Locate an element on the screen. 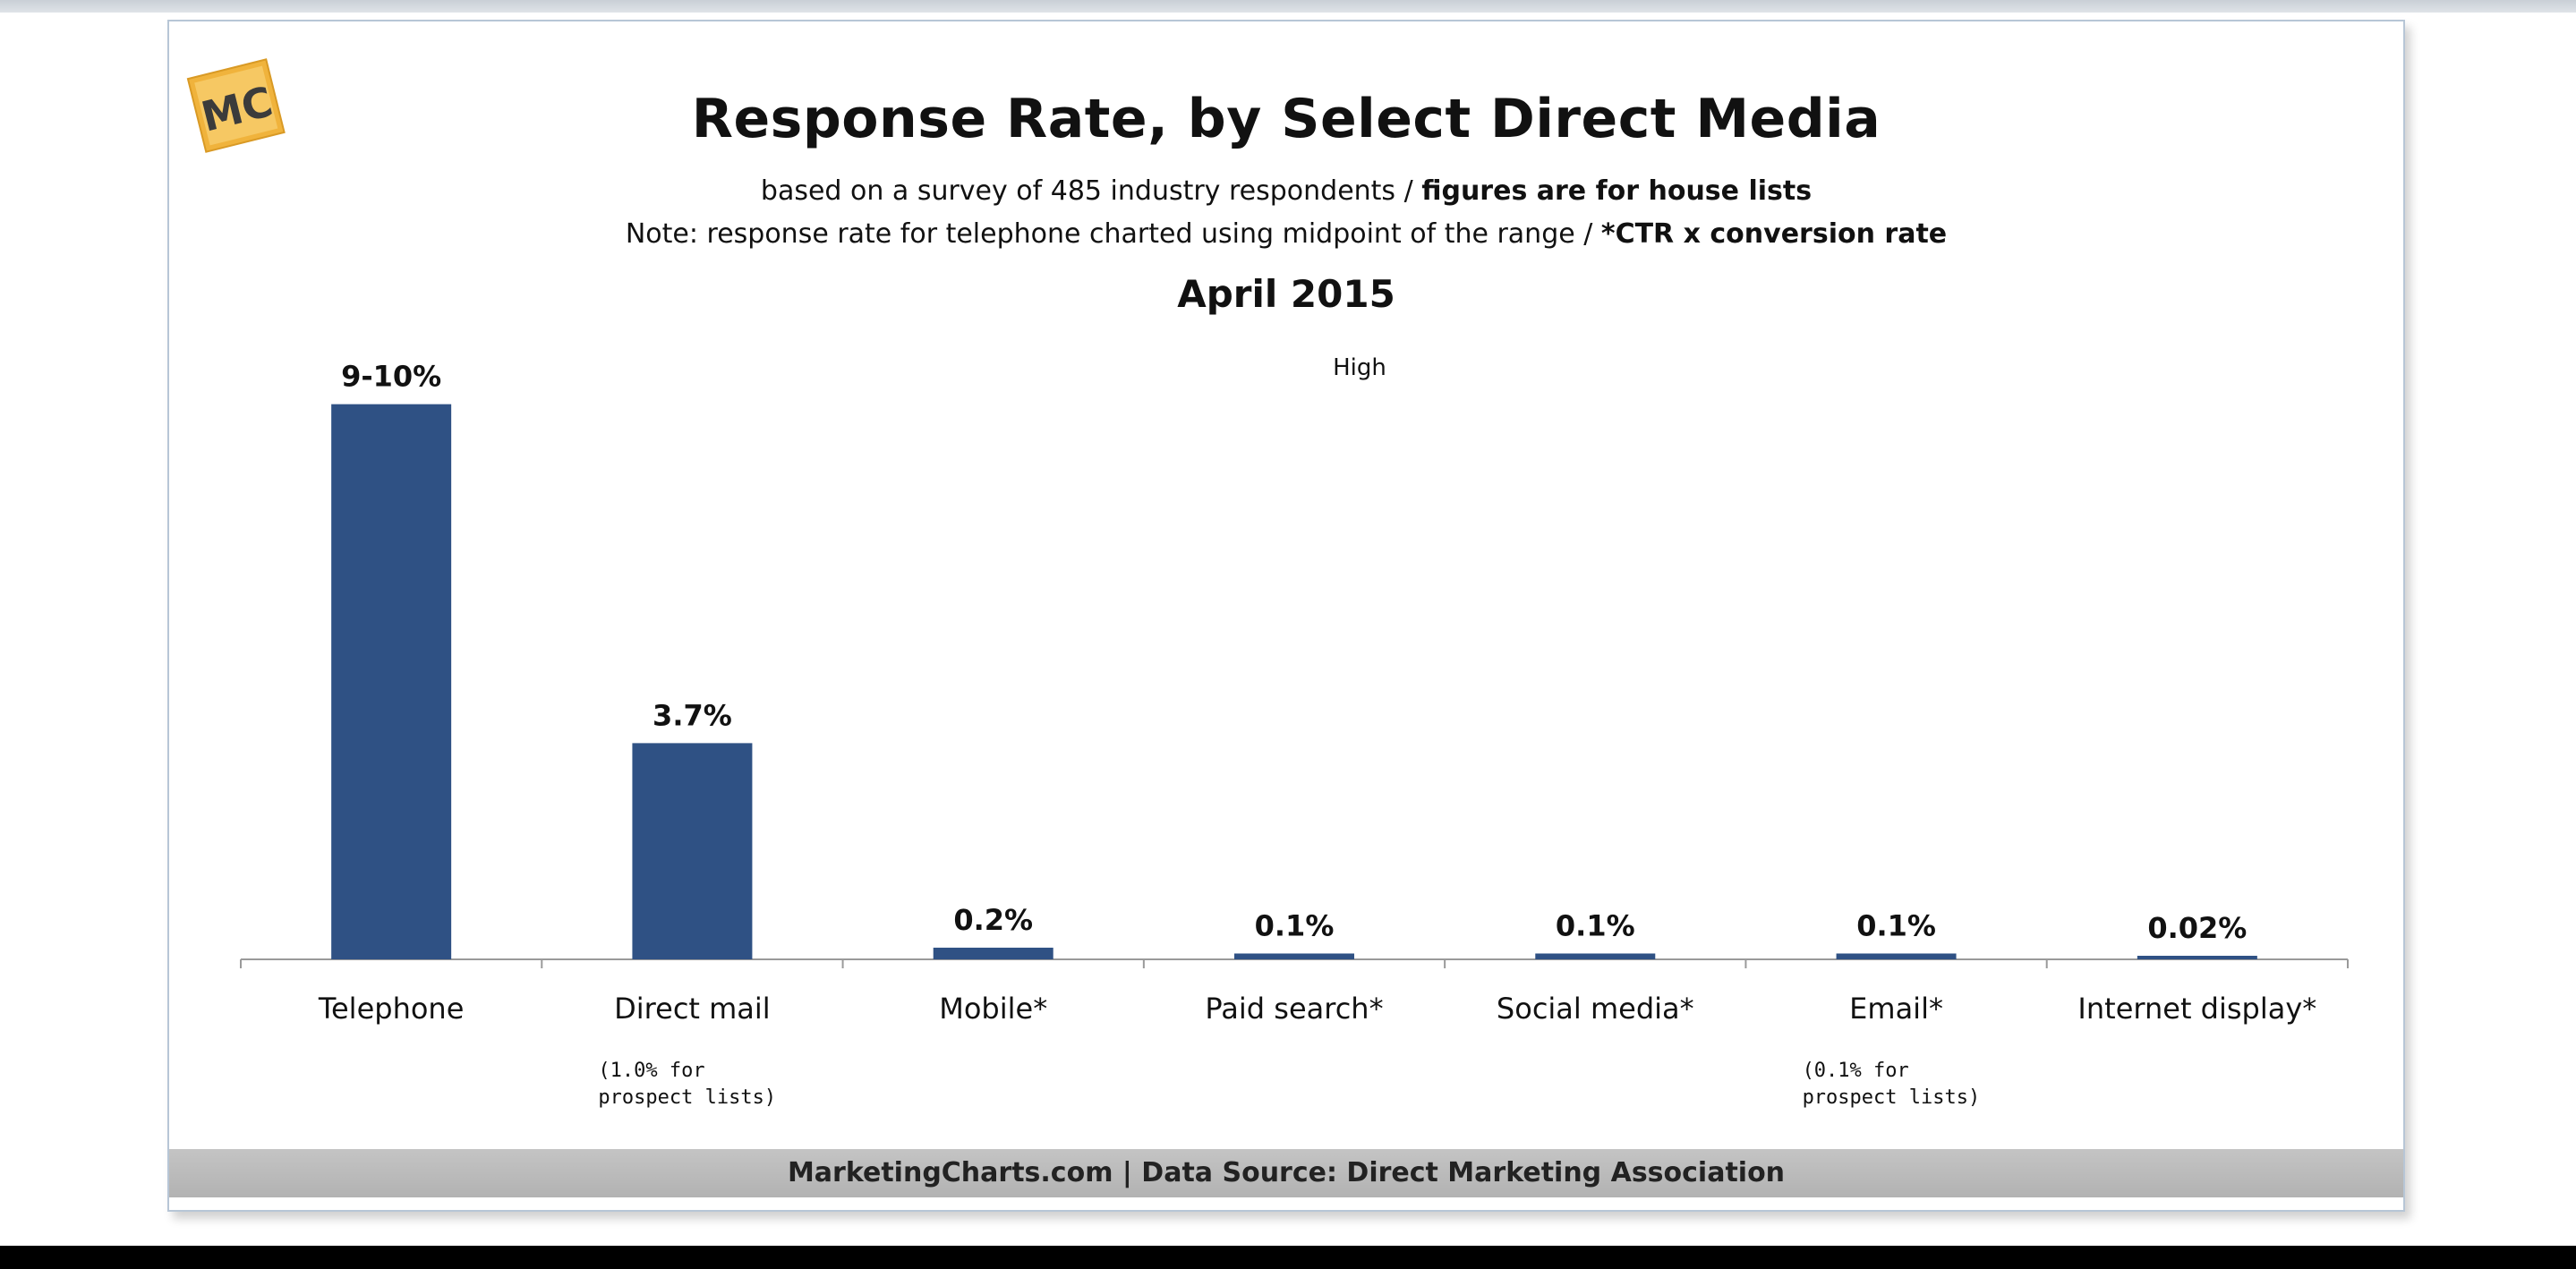  bottom-bar is located at coordinates (1288, 1258).